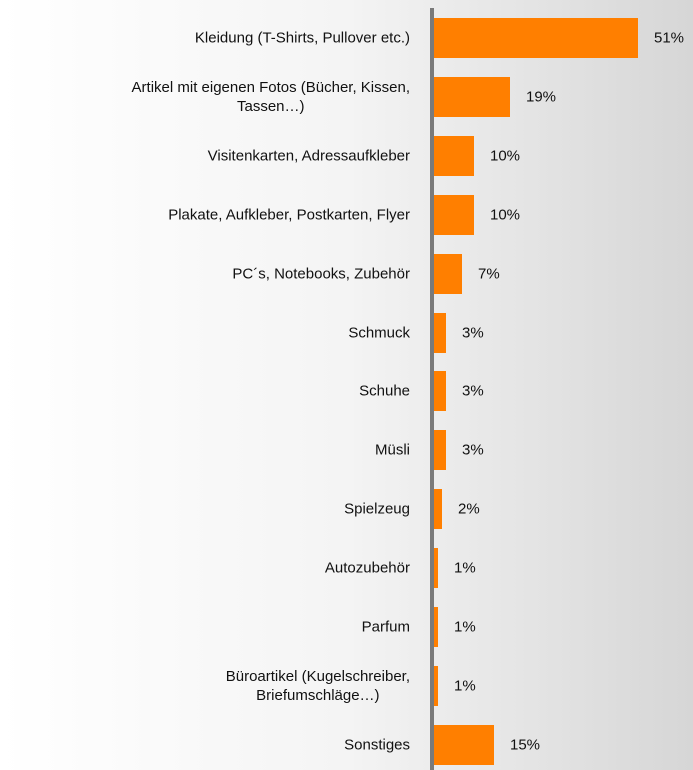  I want to click on category-text: Parfum, so click(385, 627).